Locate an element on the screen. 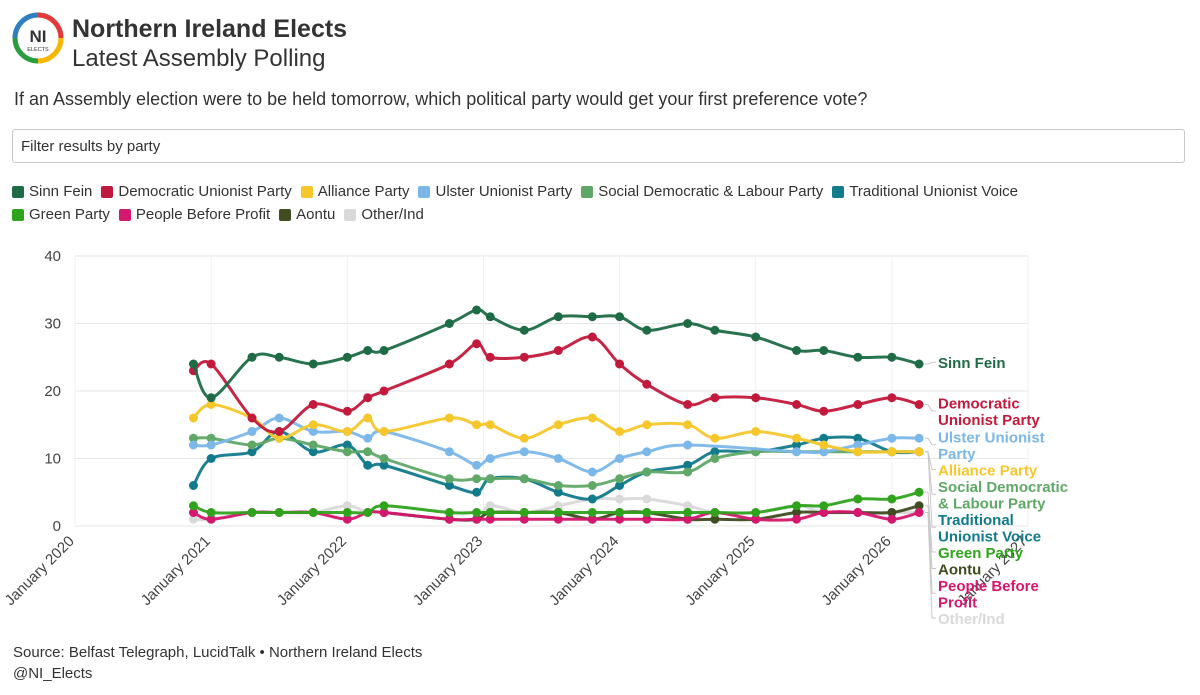 This screenshot has height=695, width=1200. legend-item: People Before Profit is located at coordinates (194, 214).